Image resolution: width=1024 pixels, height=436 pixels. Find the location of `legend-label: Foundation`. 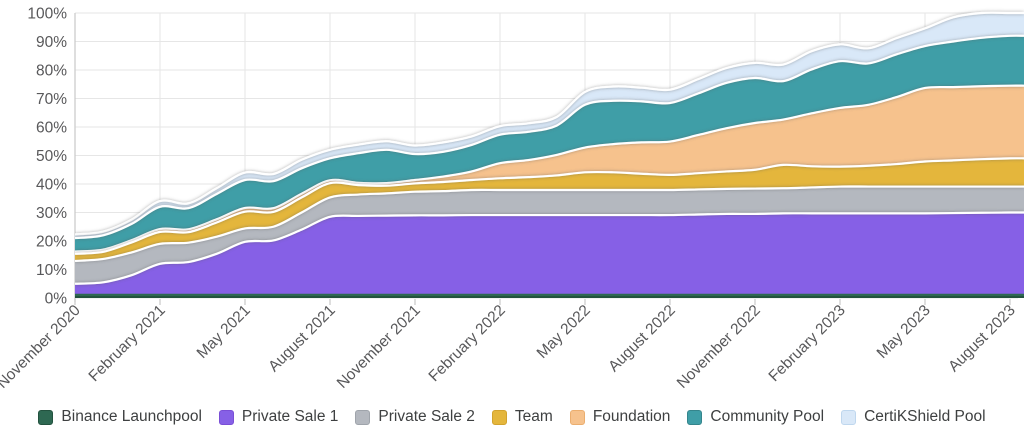

legend-label: Foundation is located at coordinates (631, 416).